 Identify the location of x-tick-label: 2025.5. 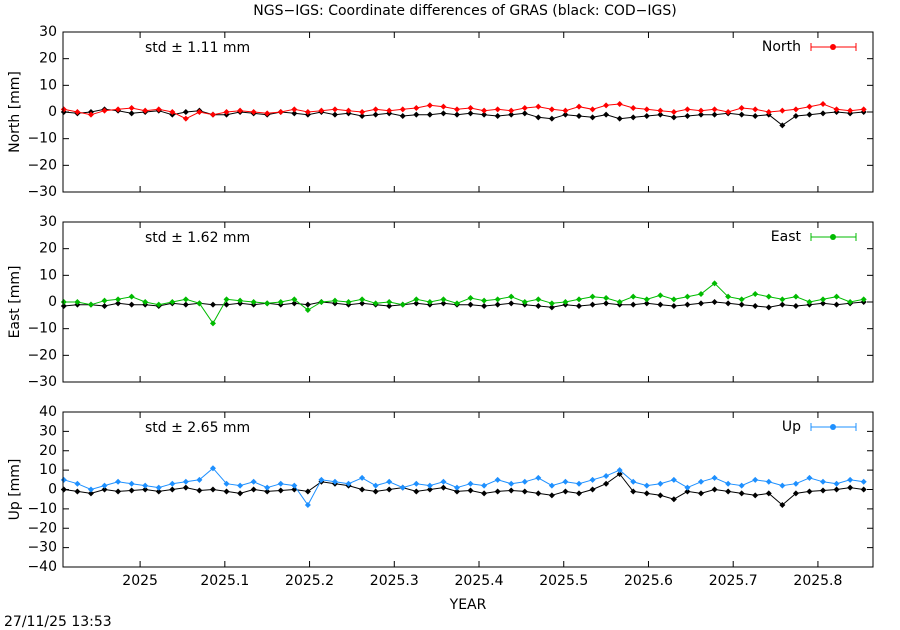
(563, 581).